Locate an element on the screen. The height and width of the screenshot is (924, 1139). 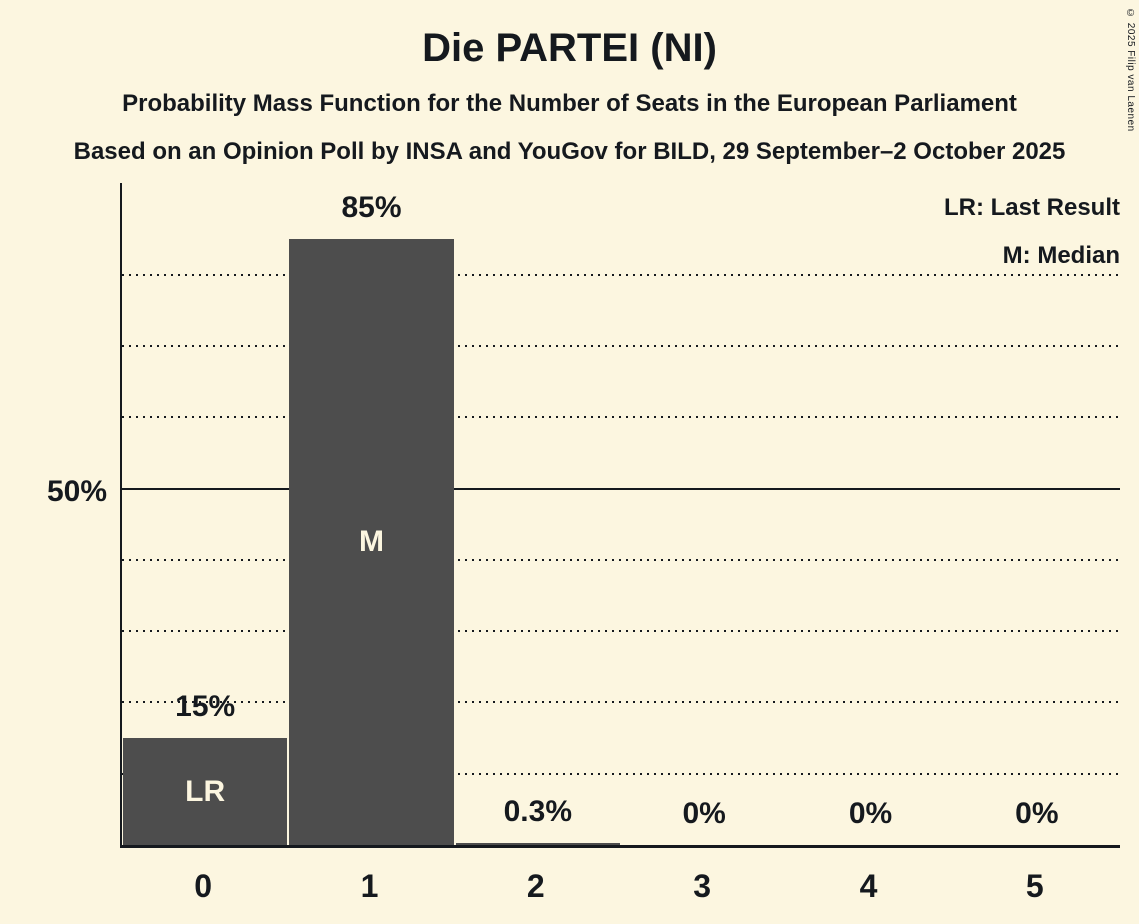
gridline-40pct is located at coordinates (621, 559).